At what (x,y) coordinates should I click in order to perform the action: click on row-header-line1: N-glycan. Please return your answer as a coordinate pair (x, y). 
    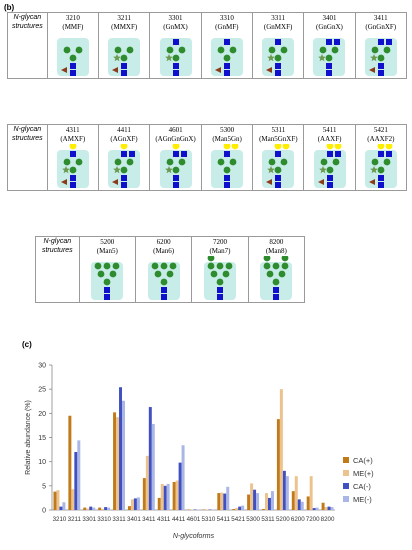
    Looking at the image, I should click on (27, 129).